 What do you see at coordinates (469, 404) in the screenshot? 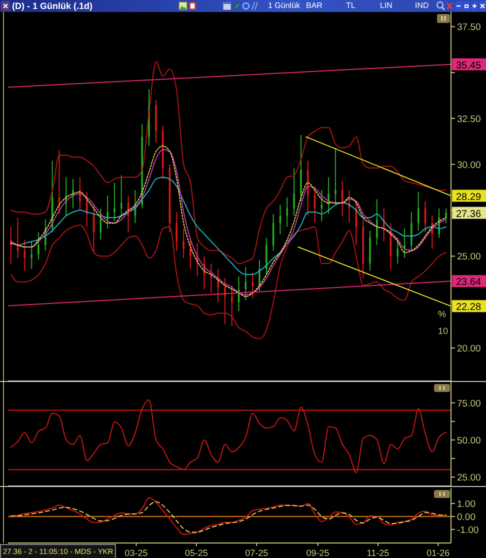
I see `y-tick-label: 75.00` at bounding box center [469, 404].